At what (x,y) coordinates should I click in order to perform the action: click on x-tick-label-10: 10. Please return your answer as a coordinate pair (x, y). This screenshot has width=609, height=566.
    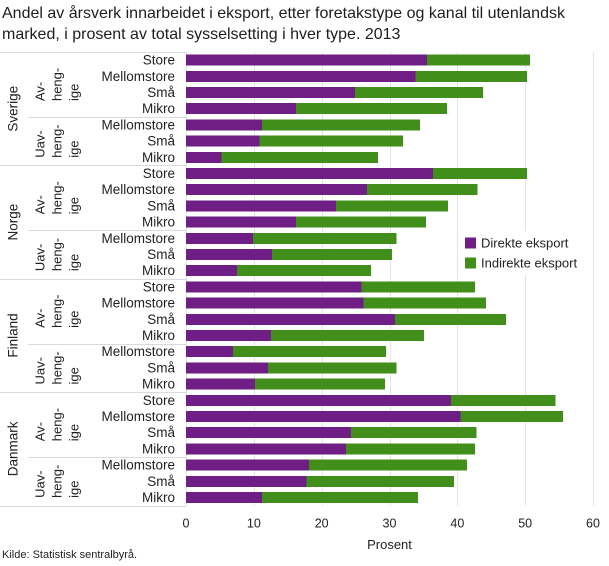
    Looking at the image, I should click on (254, 524).